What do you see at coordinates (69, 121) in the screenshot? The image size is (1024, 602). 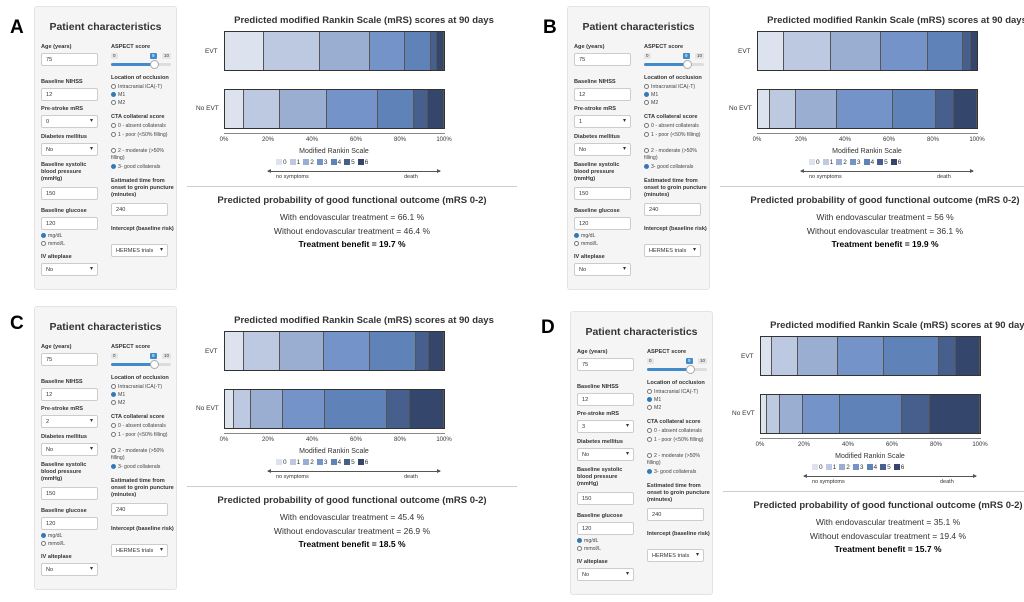 I see `prestroke-mrs-select: 0` at bounding box center [69, 121].